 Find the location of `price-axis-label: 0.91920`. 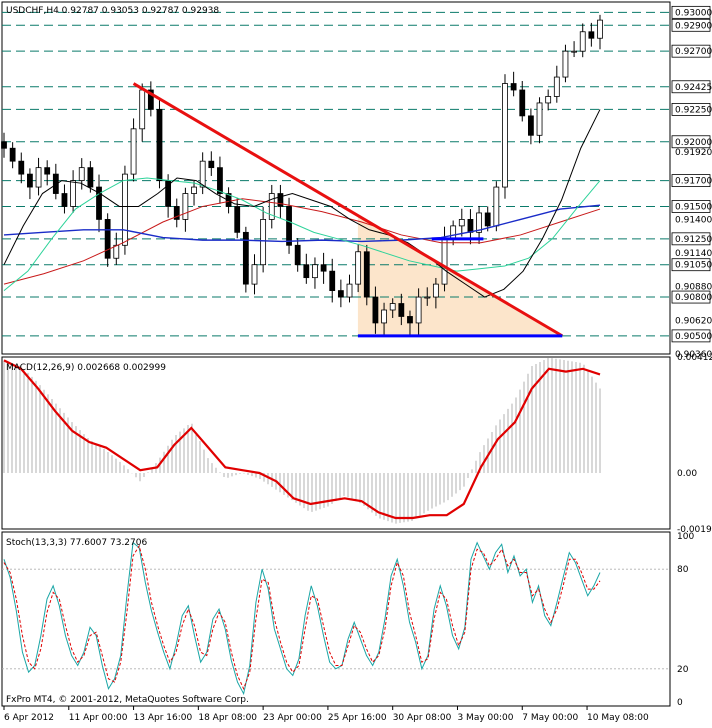

price-axis-label: 0.91920 is located at coordinates (693, 153).